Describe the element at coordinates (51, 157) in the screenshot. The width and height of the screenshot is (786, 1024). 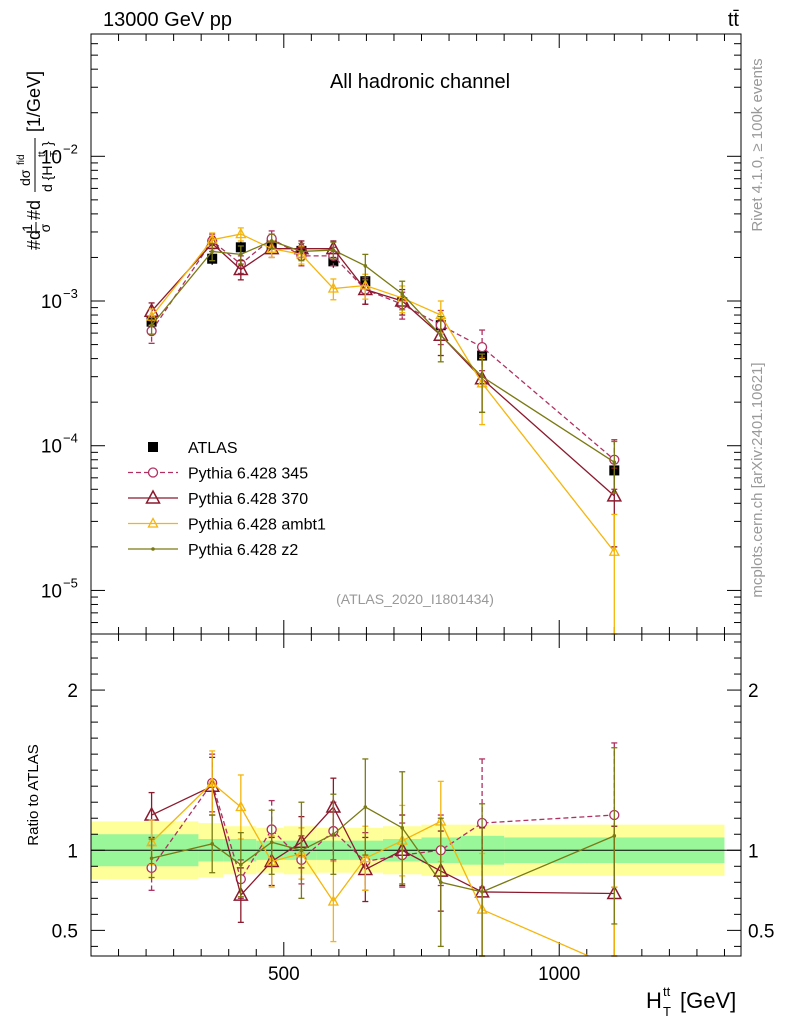
I see `y-main-tick-label-3: 10` at that location.